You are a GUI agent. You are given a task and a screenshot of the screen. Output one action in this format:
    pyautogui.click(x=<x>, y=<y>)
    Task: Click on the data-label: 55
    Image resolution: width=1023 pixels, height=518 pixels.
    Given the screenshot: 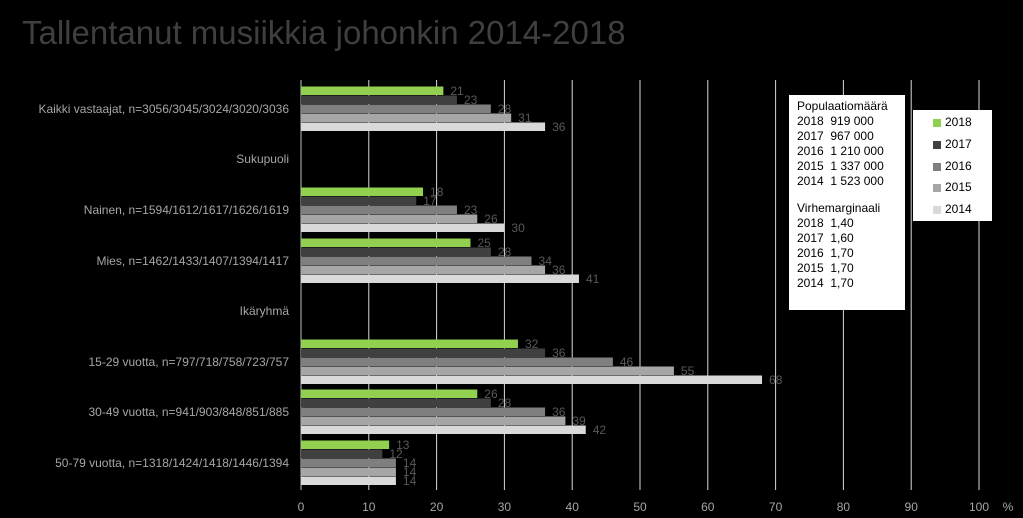 What is the action you would take?
    pyautogui.click(x=688, y=371)
    